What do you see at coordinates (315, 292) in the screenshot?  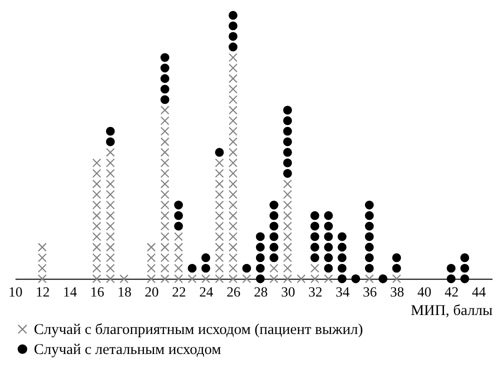 I see `x-tick-label: 32` at bounding box center [315, 292].